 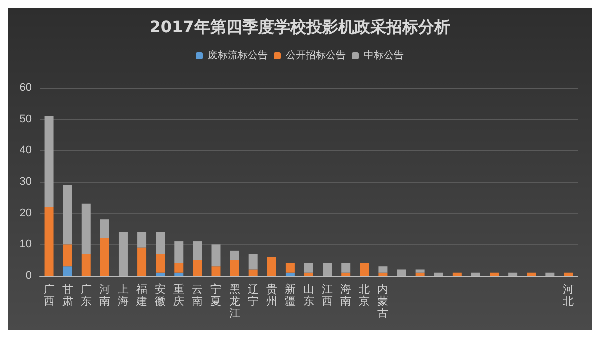 What do you see at coordinates (49, 295) in the screenshot?
I see `x-tick-label: 广西` at bounding box center [49, 295].